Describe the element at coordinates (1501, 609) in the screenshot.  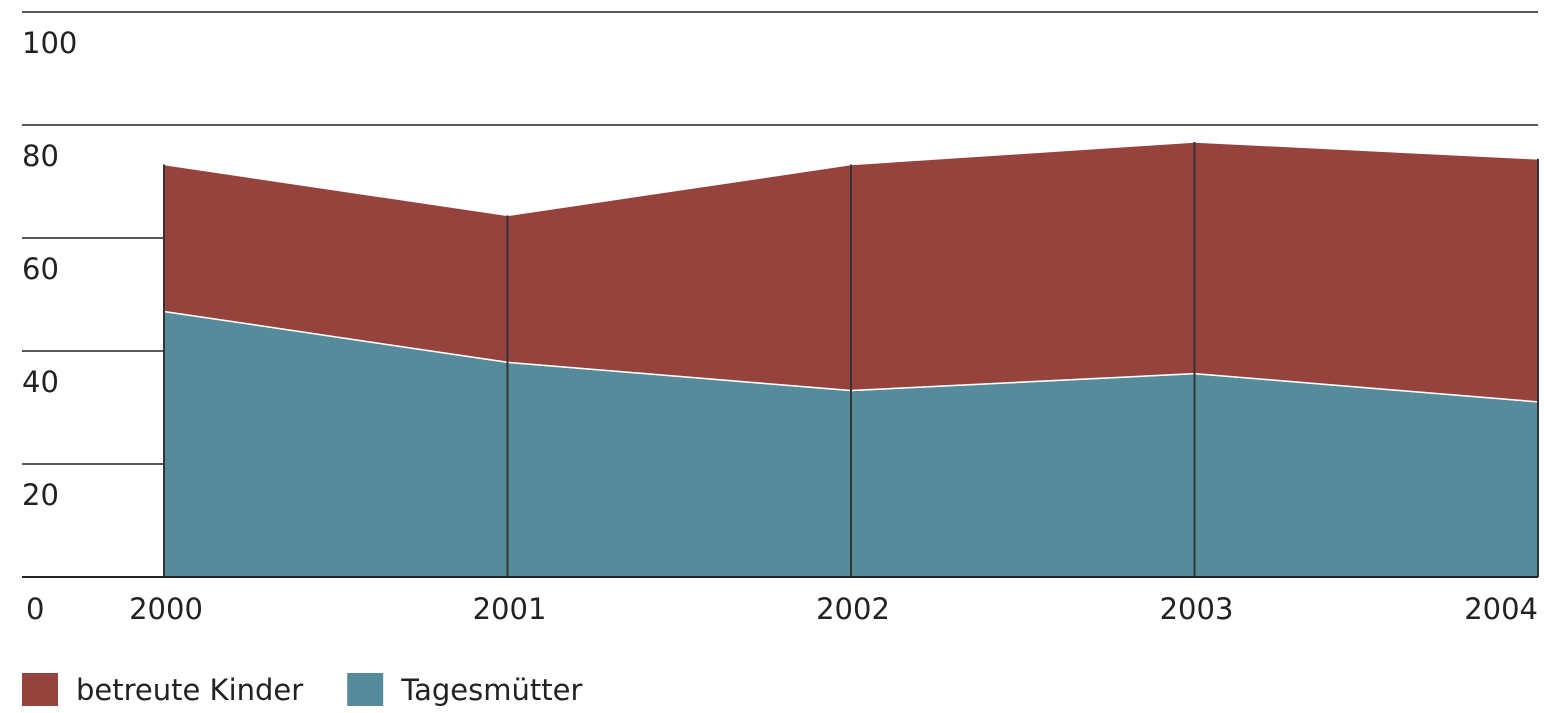
I see `x-tick-label: 2004` at that location.